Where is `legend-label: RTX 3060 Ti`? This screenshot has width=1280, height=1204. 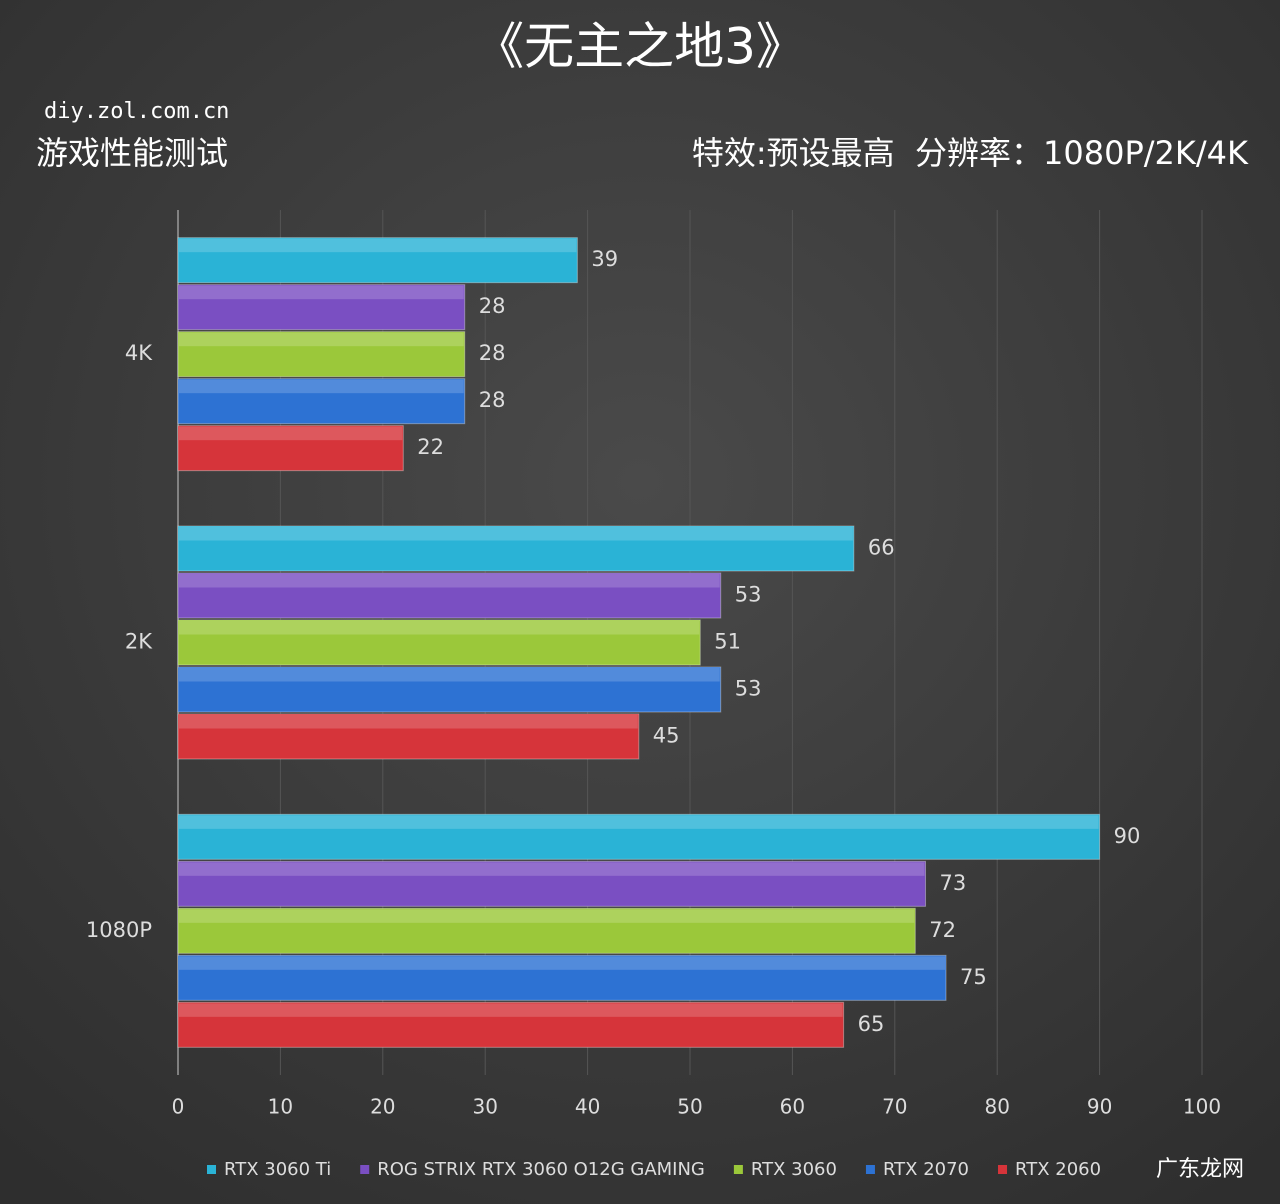
legend-label: RTX 3060 Ti is located at coordinates (277, 1169).